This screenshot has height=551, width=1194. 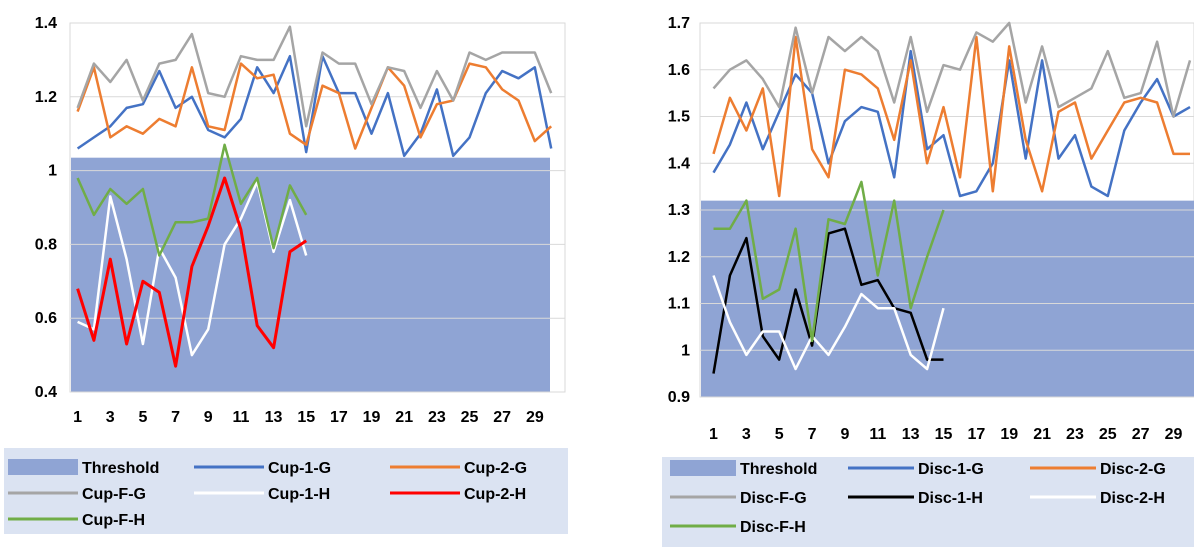 What do you see at coordinates (746, 434) in the screenshot?
I see `disc-x-tick-label: 3` at bounding box center [746, 434].